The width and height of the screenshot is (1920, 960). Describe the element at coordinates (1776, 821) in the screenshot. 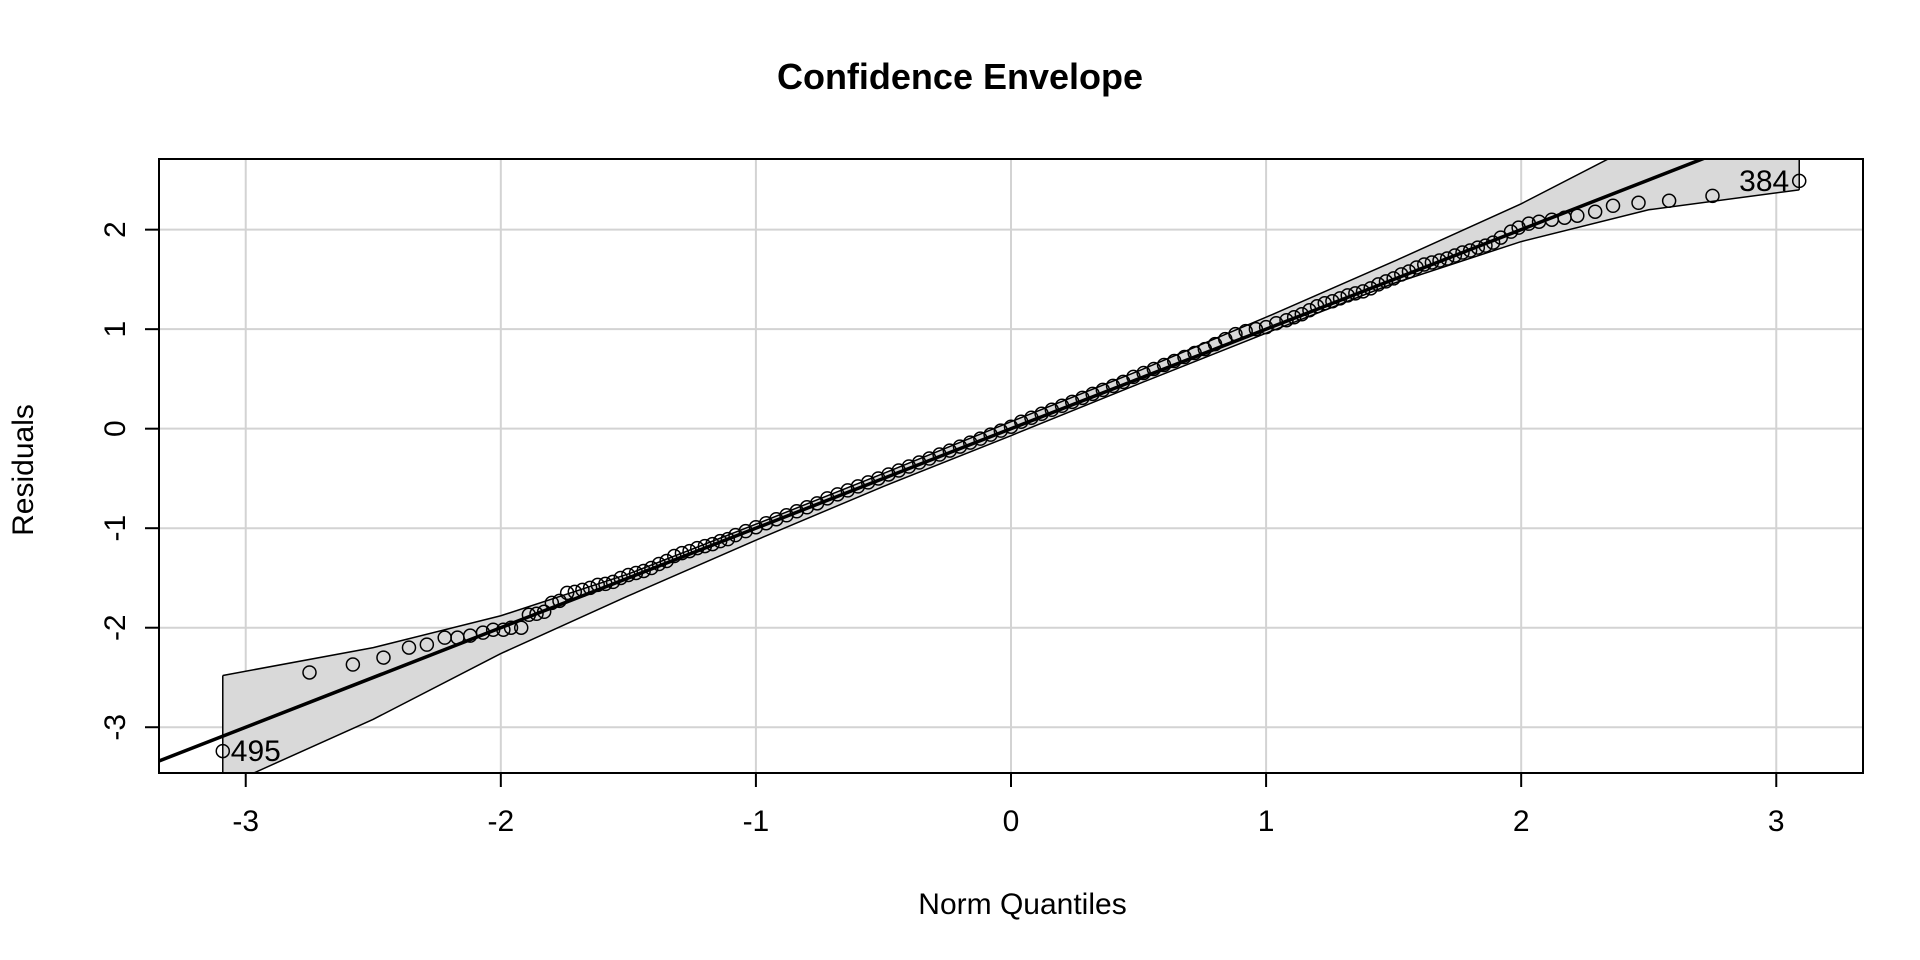

I see `x-tick-label: 3` at that location.